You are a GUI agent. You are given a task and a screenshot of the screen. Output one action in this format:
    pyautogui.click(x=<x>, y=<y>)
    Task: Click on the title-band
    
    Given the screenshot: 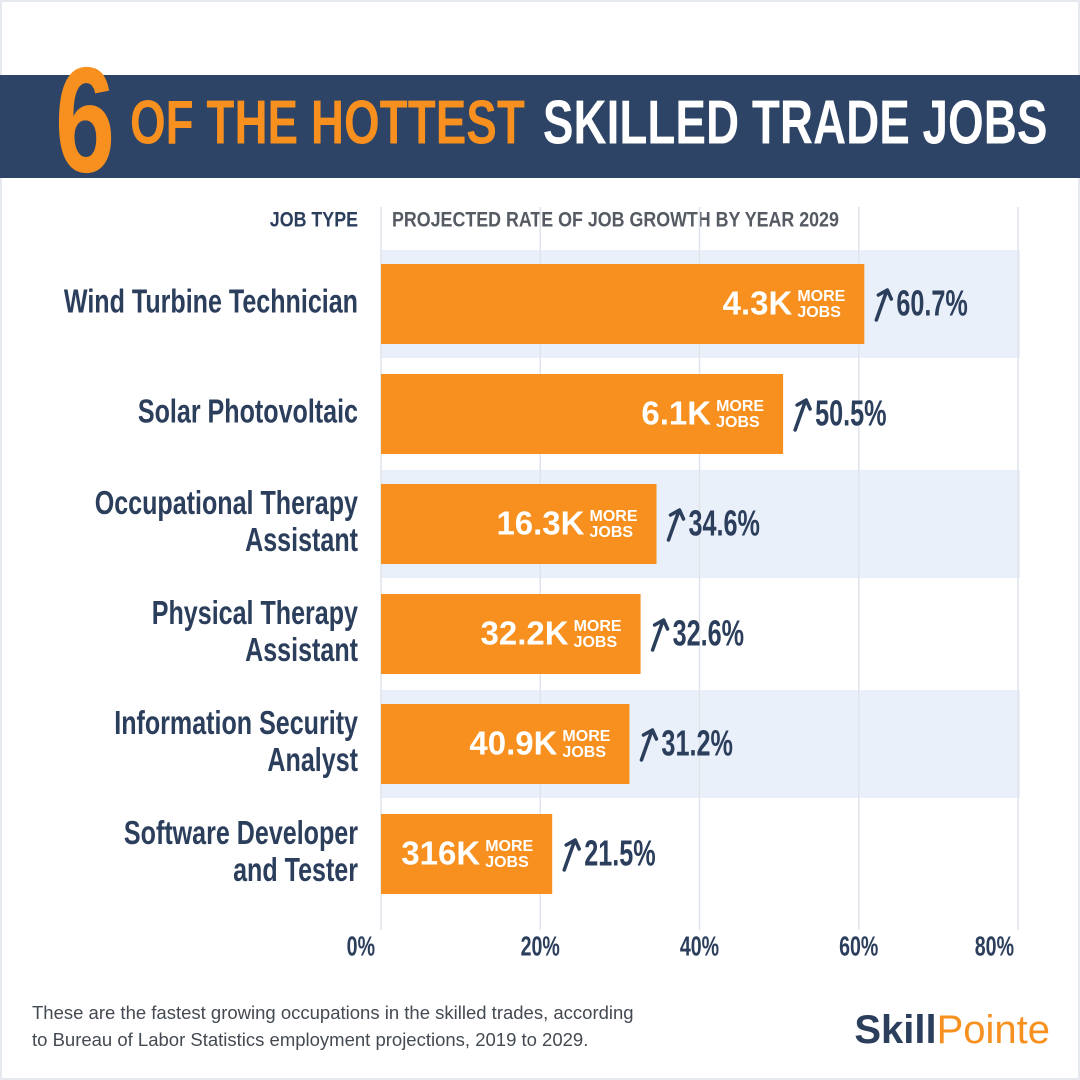 What is the action you would take?
    pyautogui.click(x=540, y=126)
    